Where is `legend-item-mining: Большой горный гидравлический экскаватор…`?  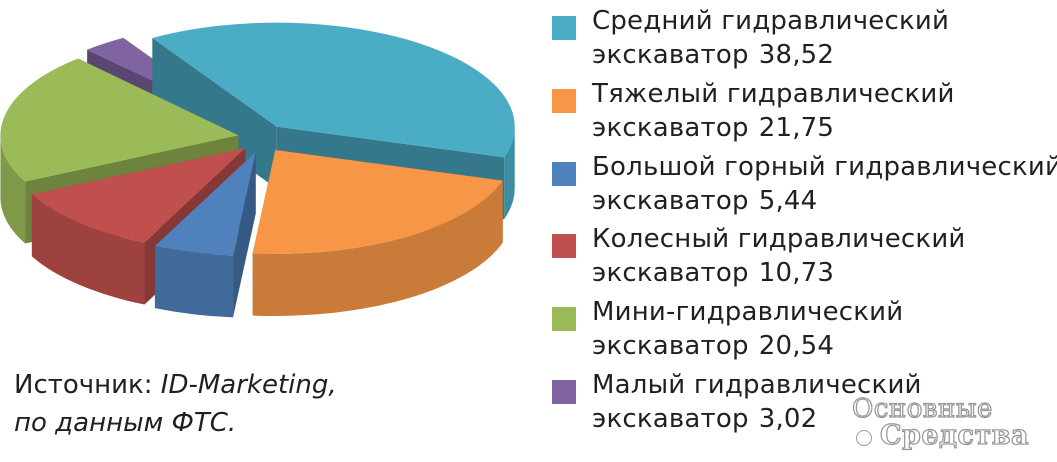 legend-item-mining: Большой горный гидравлический экскаватор… is located at coordinates (804, 186).